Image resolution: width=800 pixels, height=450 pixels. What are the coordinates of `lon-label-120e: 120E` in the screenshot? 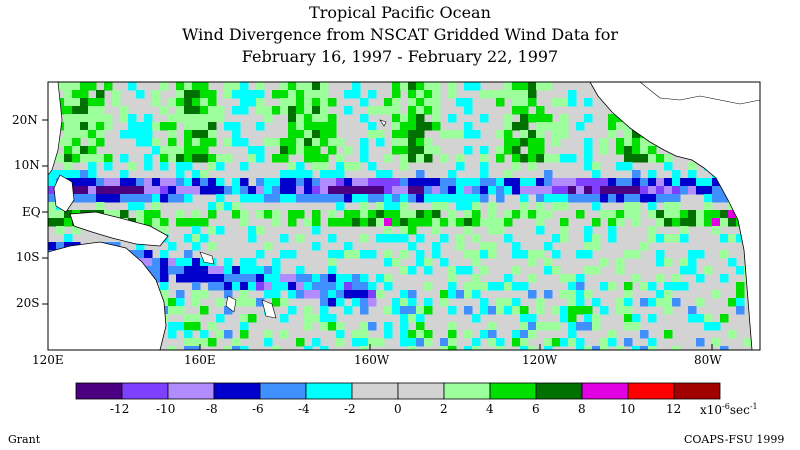 It's located at (48, 360).